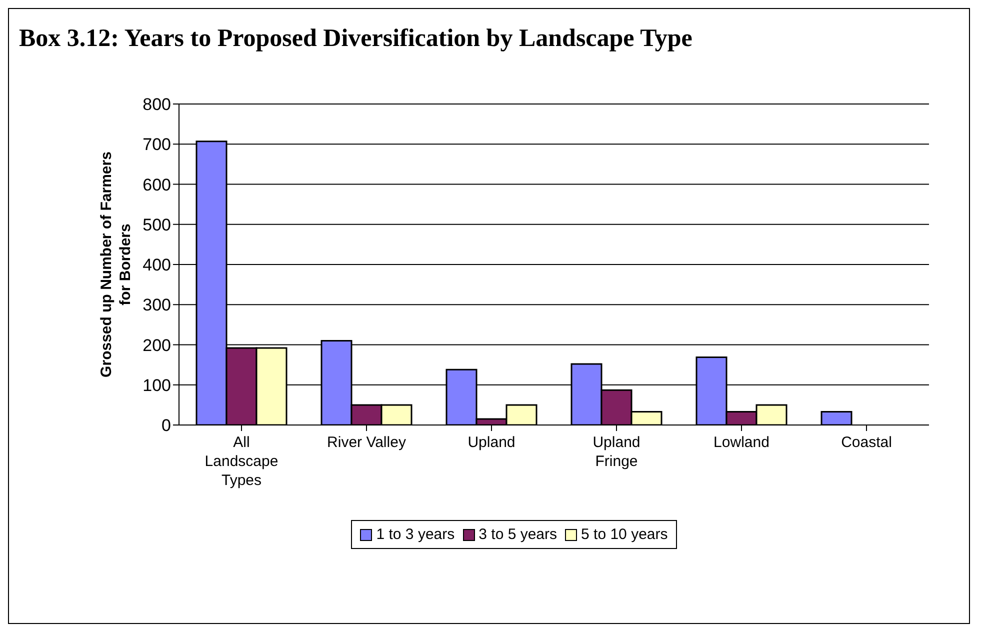 The image size is (986, 640). Describe the element at coordinates (836, 418) in the screenshot. I see `bar` at that location.